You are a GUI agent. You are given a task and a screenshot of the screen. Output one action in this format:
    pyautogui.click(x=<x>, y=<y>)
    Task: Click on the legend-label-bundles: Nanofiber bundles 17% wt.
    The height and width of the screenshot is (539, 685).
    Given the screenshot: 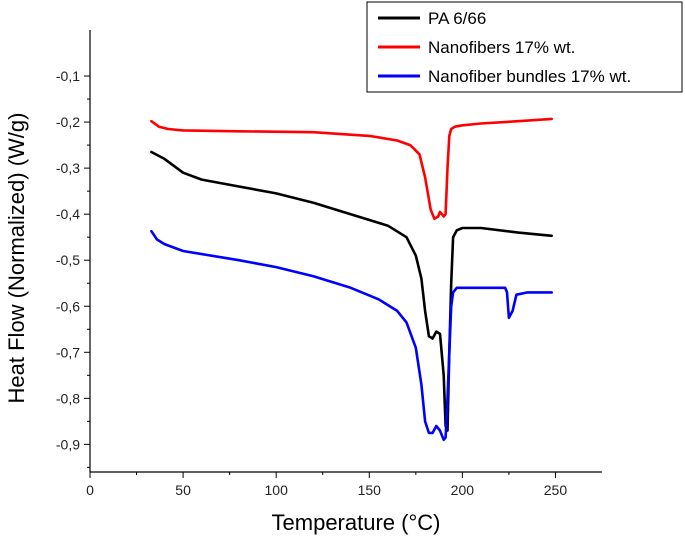 What is the action you would take?
    pyautogui.click(x=529, y=76)
    